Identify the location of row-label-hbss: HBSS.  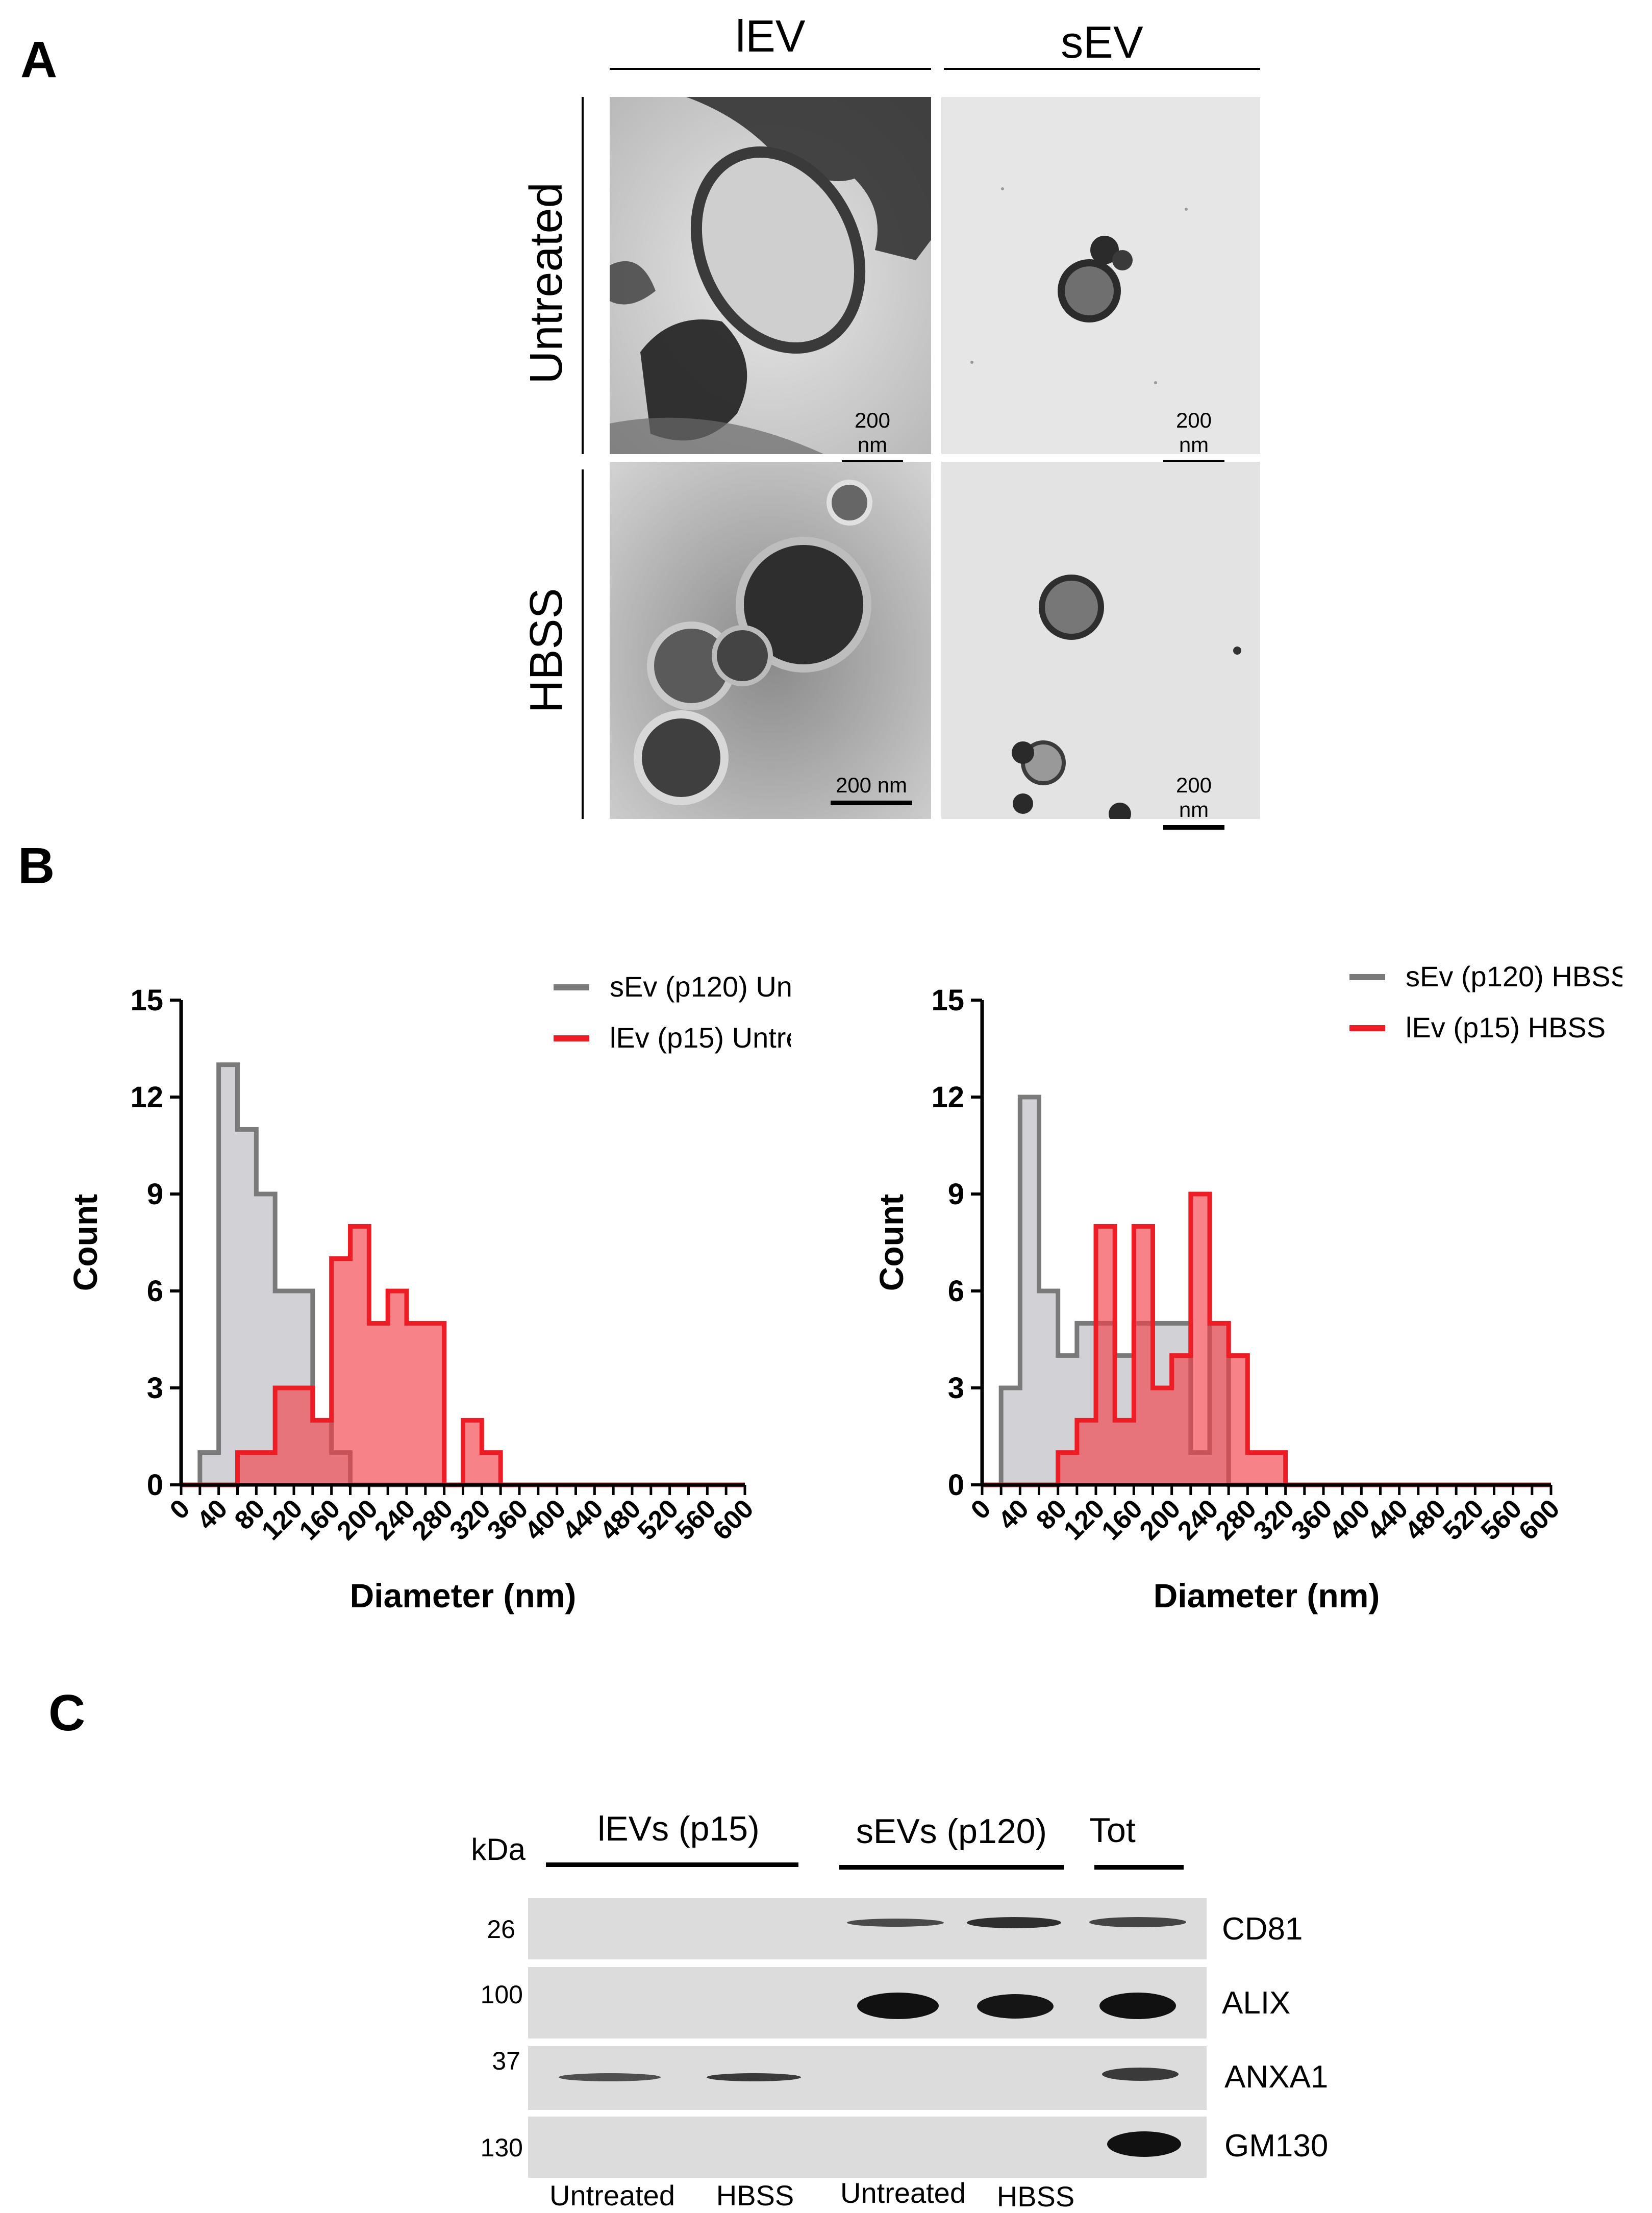
(546, 651).